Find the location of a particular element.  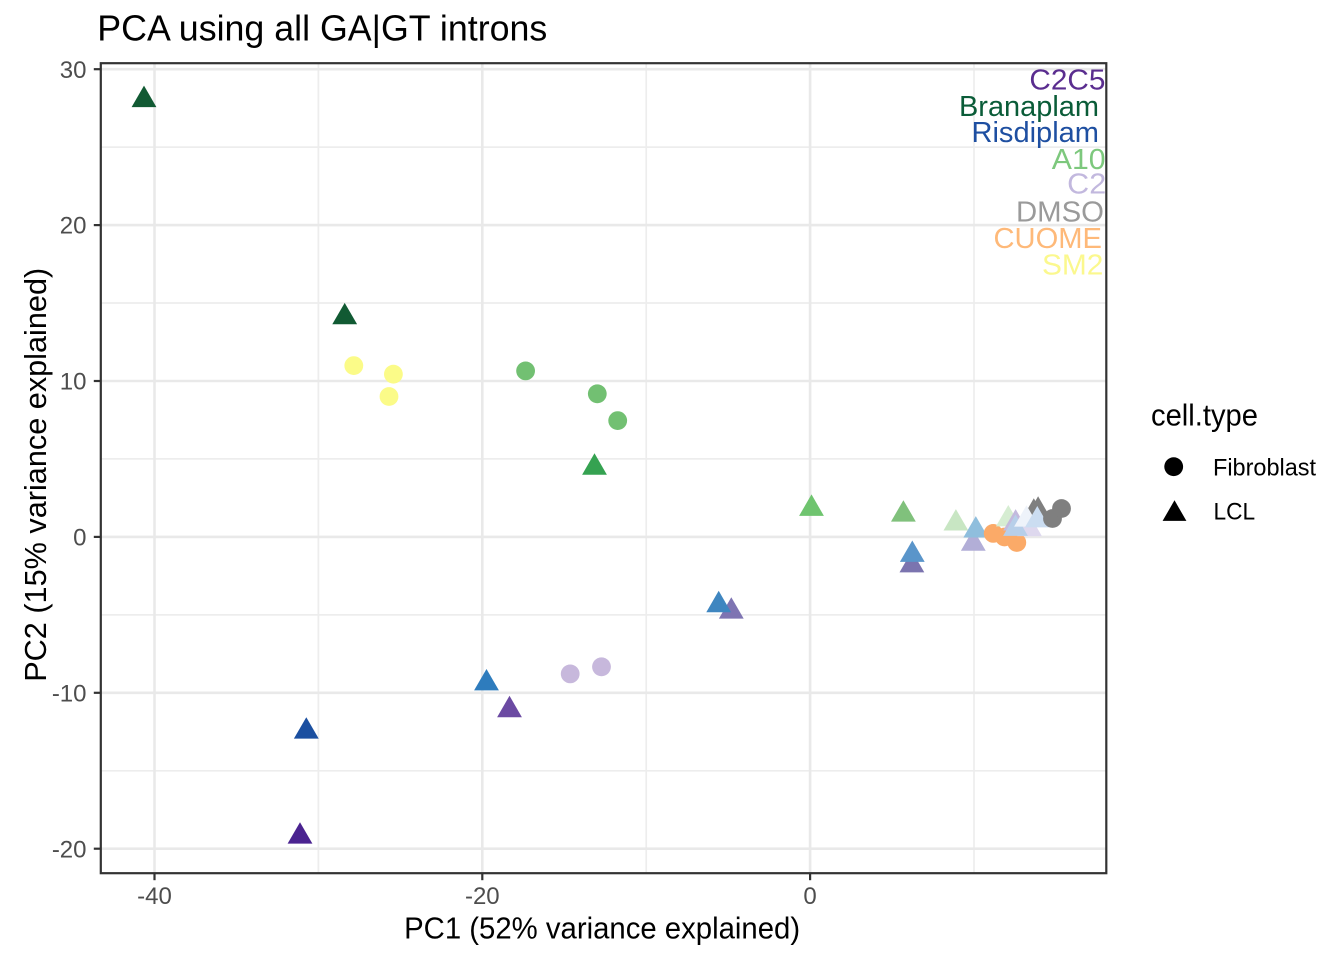

svg-text: Risdiplam is located at coordinates (1036, 133).